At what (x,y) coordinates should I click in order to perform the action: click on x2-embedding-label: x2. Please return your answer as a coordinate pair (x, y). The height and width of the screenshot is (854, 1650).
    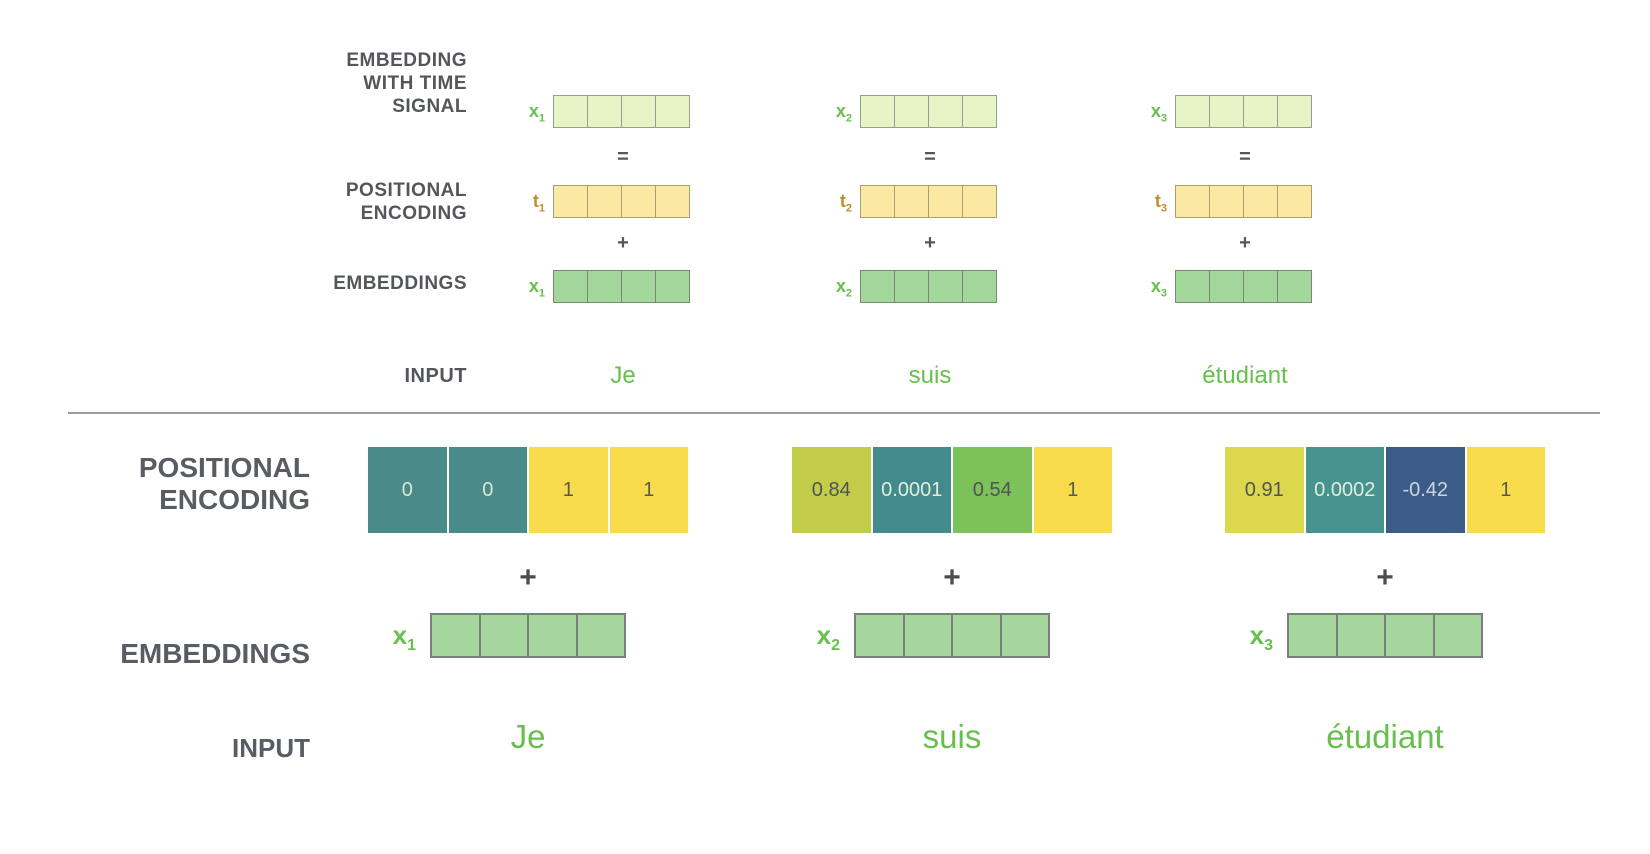
    Looking at the image, I should click on (843, 288).